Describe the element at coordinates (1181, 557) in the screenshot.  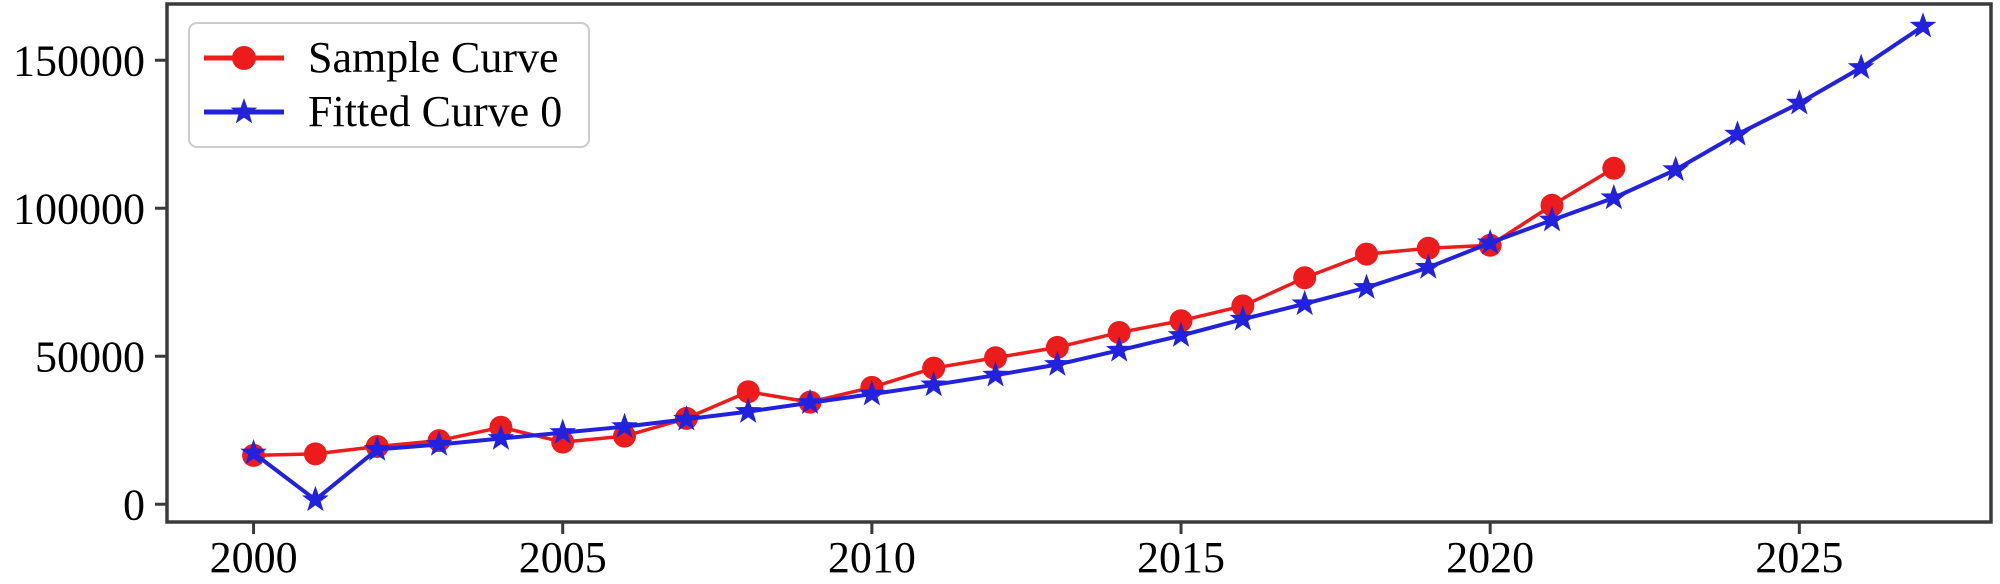
I see `x-tick-label-2015: 2015` at that location.